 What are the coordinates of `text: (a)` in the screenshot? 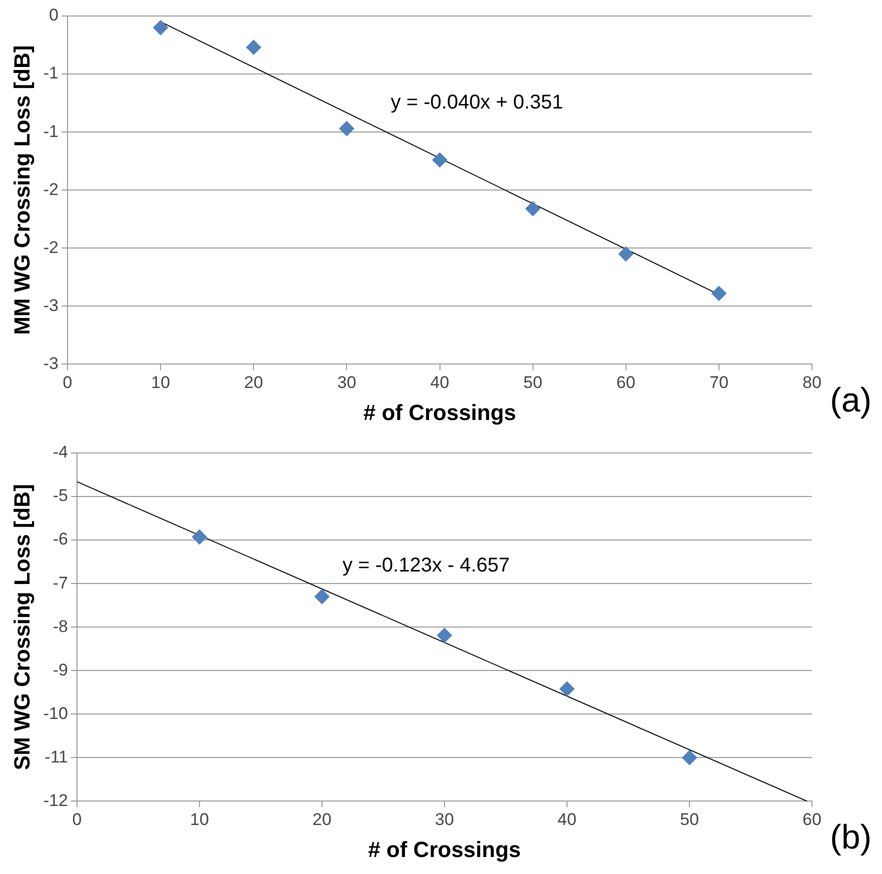 It's located at (851, 401).